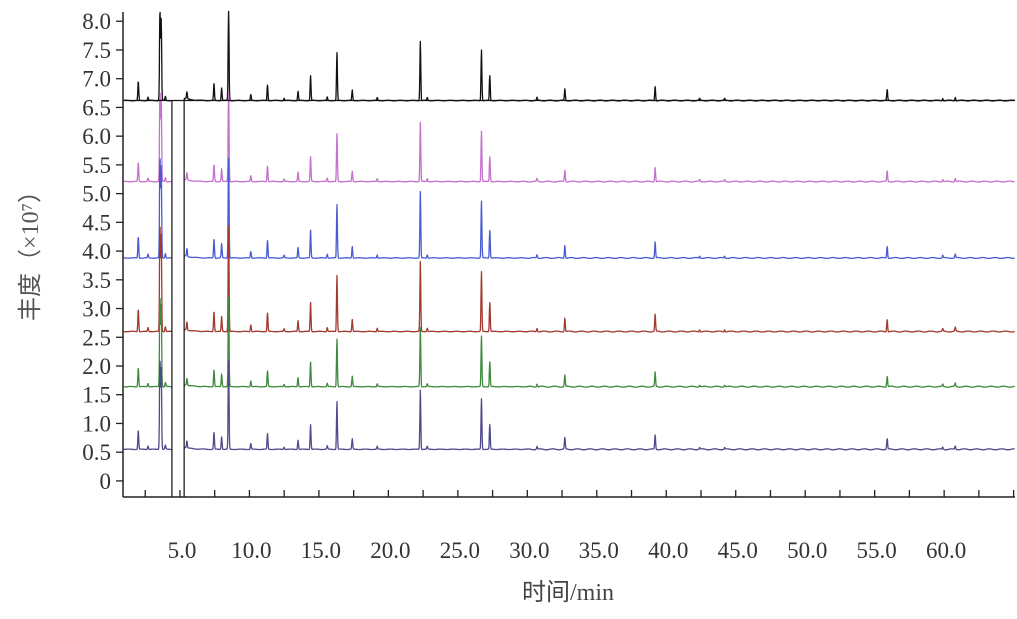 The height and width of the screenshot is (619, 1017). Describe the element at coordinates (877, 550) in the screenshot. I see `x-tick-label: 55.0` at that location.